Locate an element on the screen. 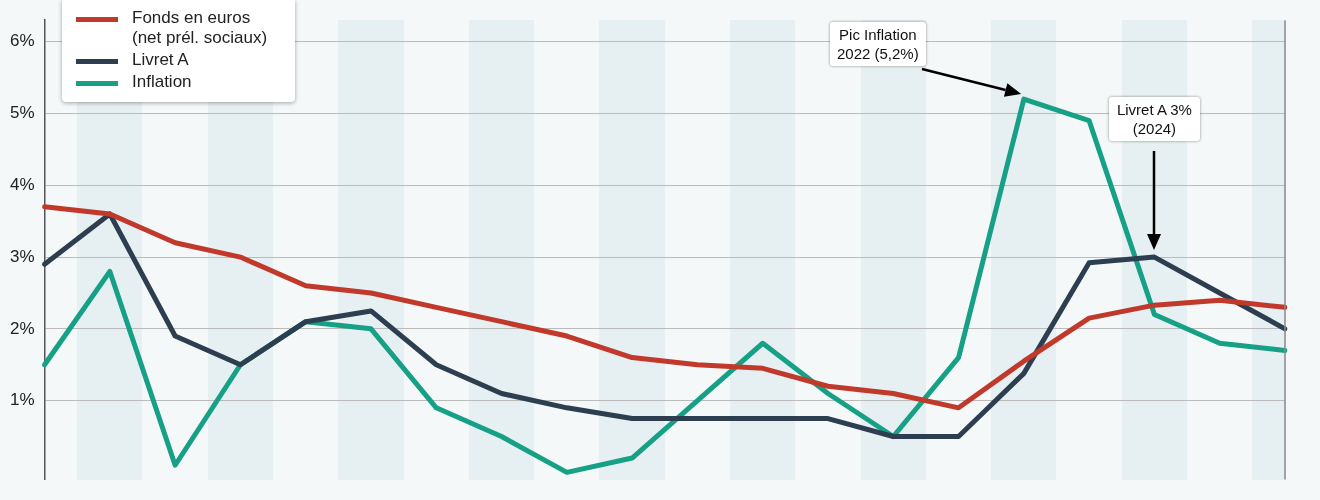 This screenshot has width=1320, height=500. legend-label: Livret A is located at coordinates (160, 60).